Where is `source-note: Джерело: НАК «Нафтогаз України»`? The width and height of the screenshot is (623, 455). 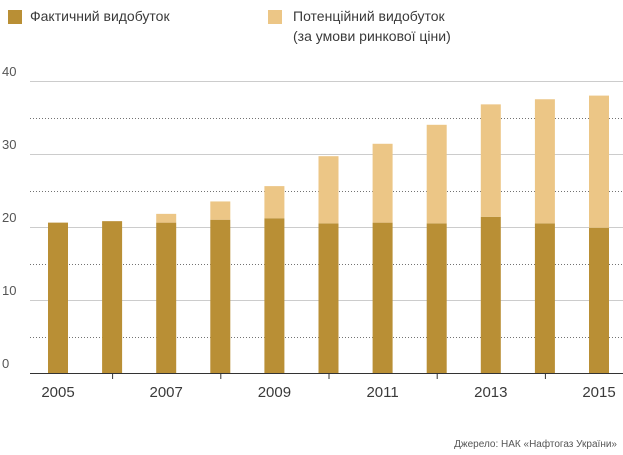
source-note: Джерело: НАК «Нафтогаз України» is located at coordinates (535, 444).